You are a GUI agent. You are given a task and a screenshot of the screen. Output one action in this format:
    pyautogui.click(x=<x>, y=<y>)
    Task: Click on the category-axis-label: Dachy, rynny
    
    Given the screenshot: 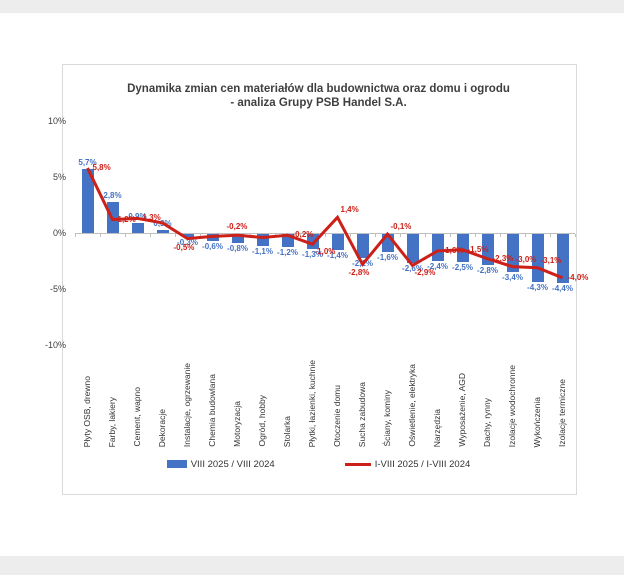 What is the action you would take?
    pyautogui.click(x=487, y=422)
    